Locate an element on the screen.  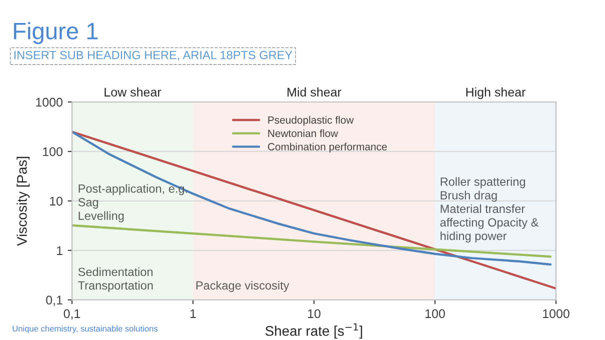
x-tick-label: 0,1 is located at coordinates (72, 314).